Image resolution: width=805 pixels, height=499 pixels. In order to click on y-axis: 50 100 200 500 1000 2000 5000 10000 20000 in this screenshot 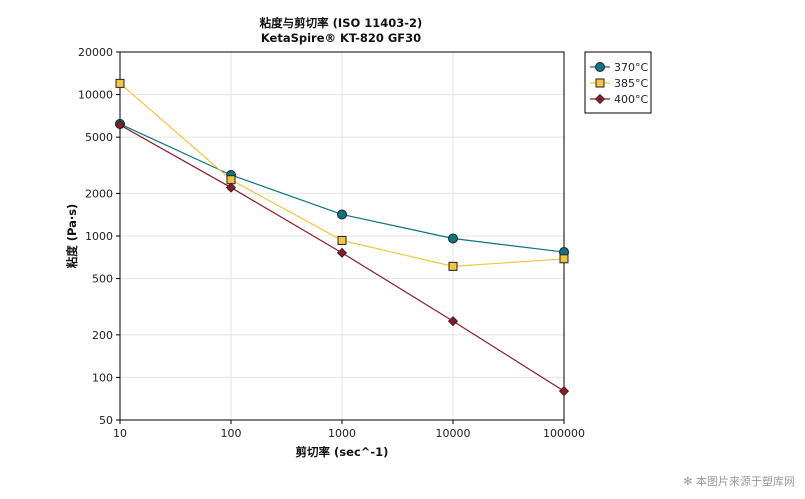, I will do `click(99, 236)`.